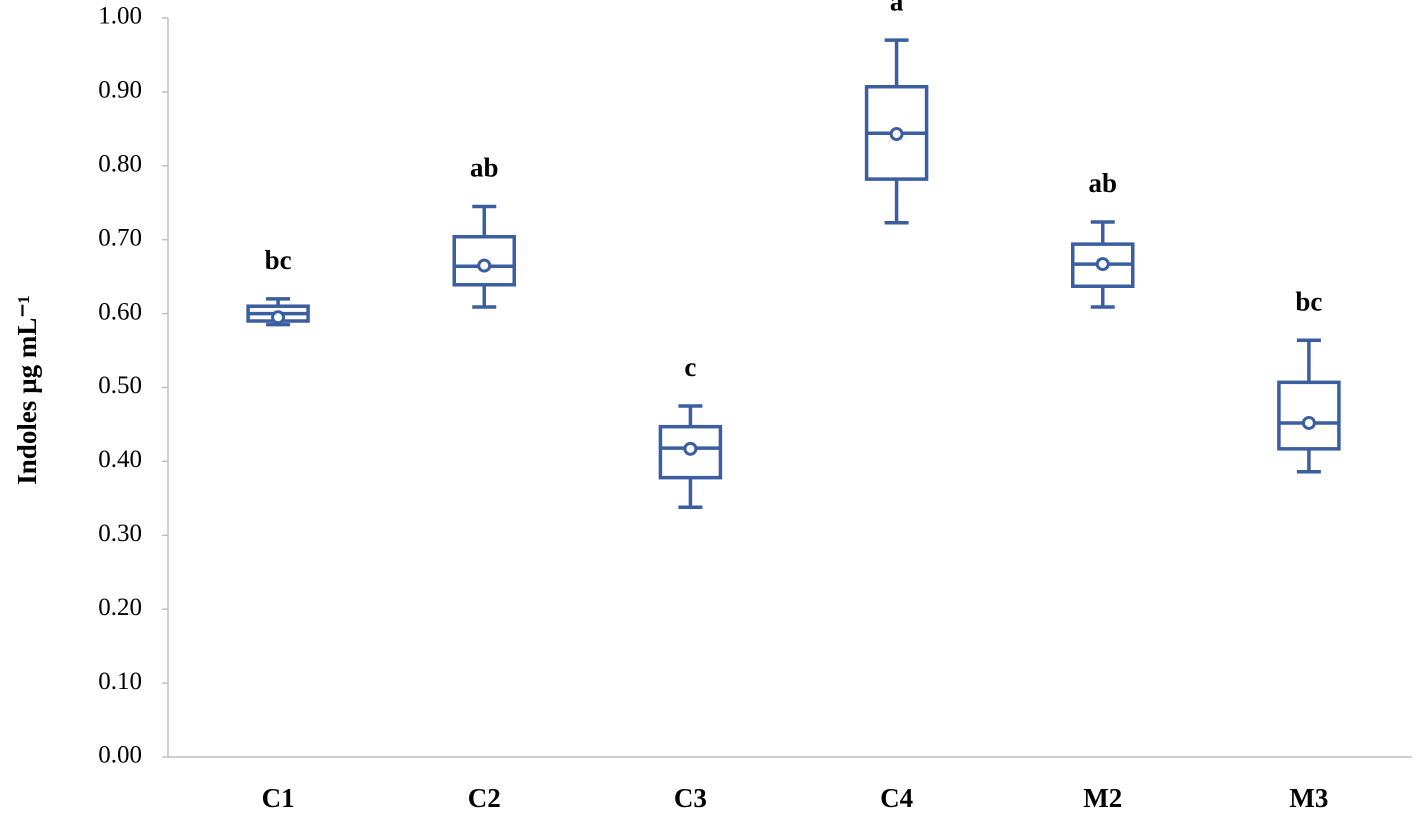 This screenshot has height=820, width=1418. What do you see at coordinates (120, 90) in the screenshot?
I see `y-tick-label: 0.90` at bounding box center [120, 90].